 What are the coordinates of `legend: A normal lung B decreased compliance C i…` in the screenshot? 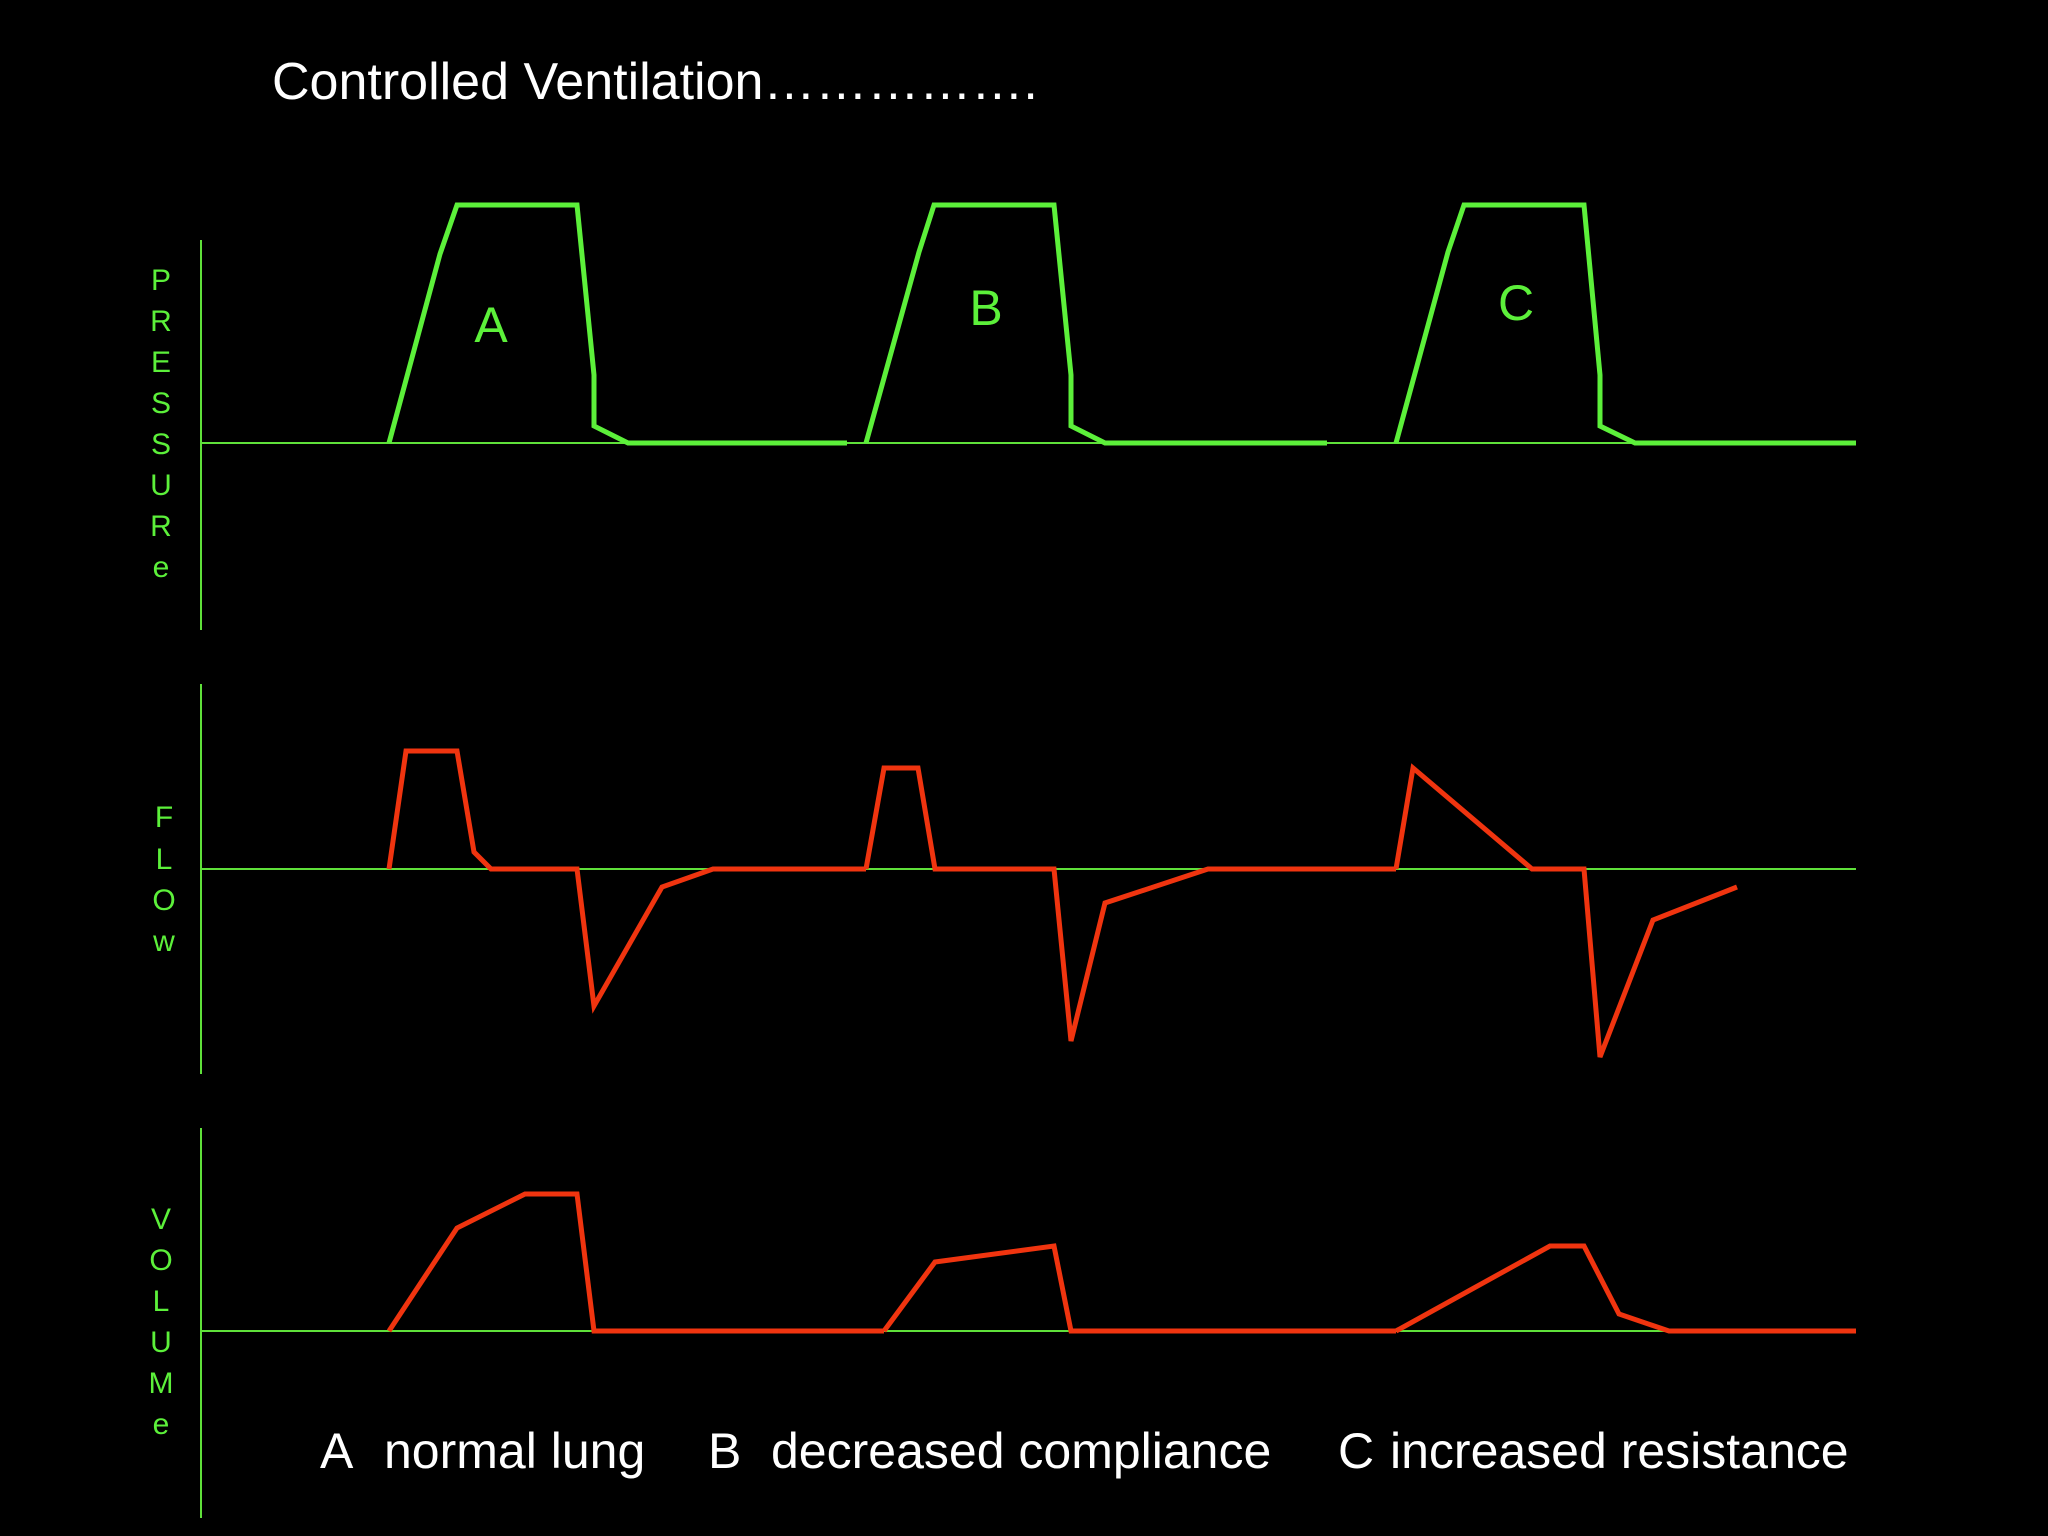 It's located at (1084, 1451).